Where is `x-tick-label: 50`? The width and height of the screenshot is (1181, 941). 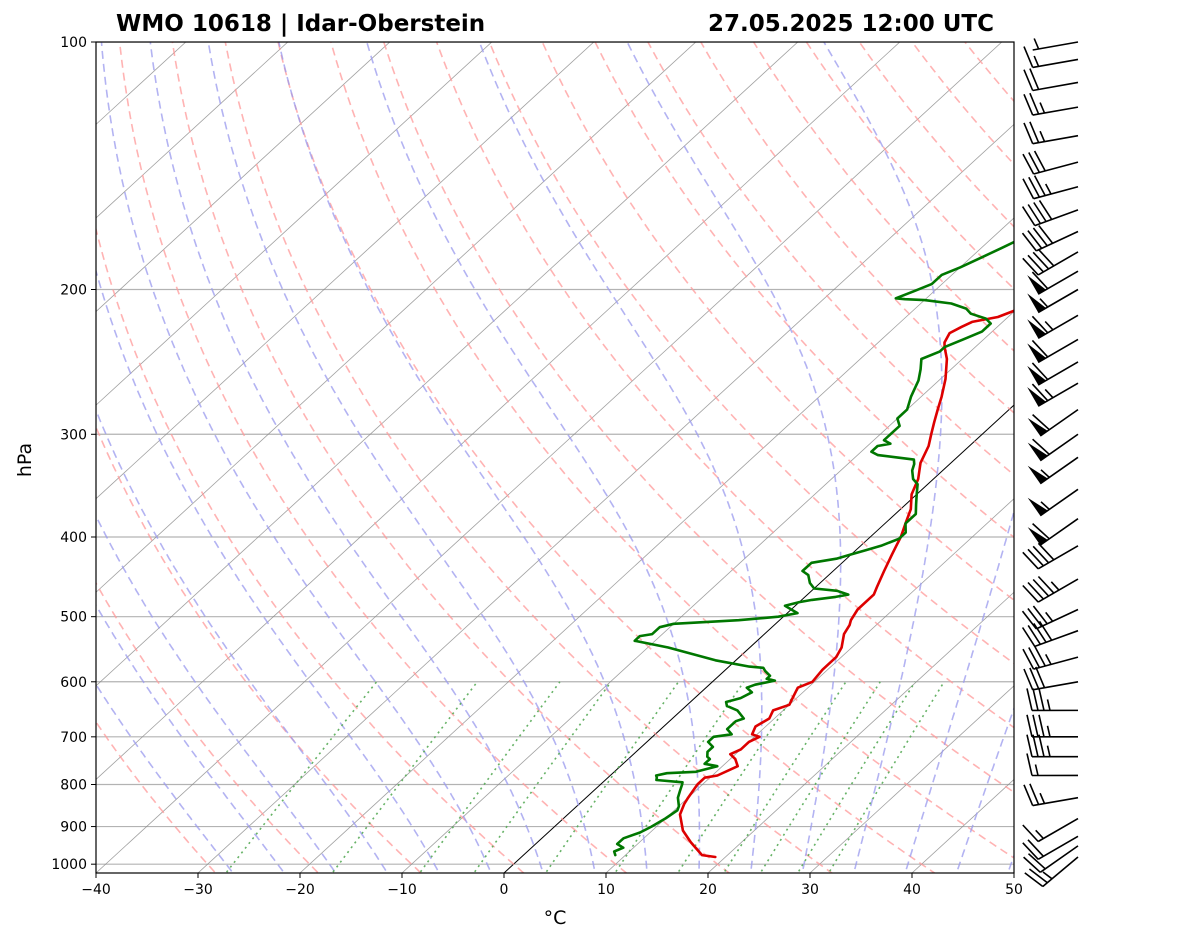 x-tick-label: 50 is located at coordinates (1014, 890).